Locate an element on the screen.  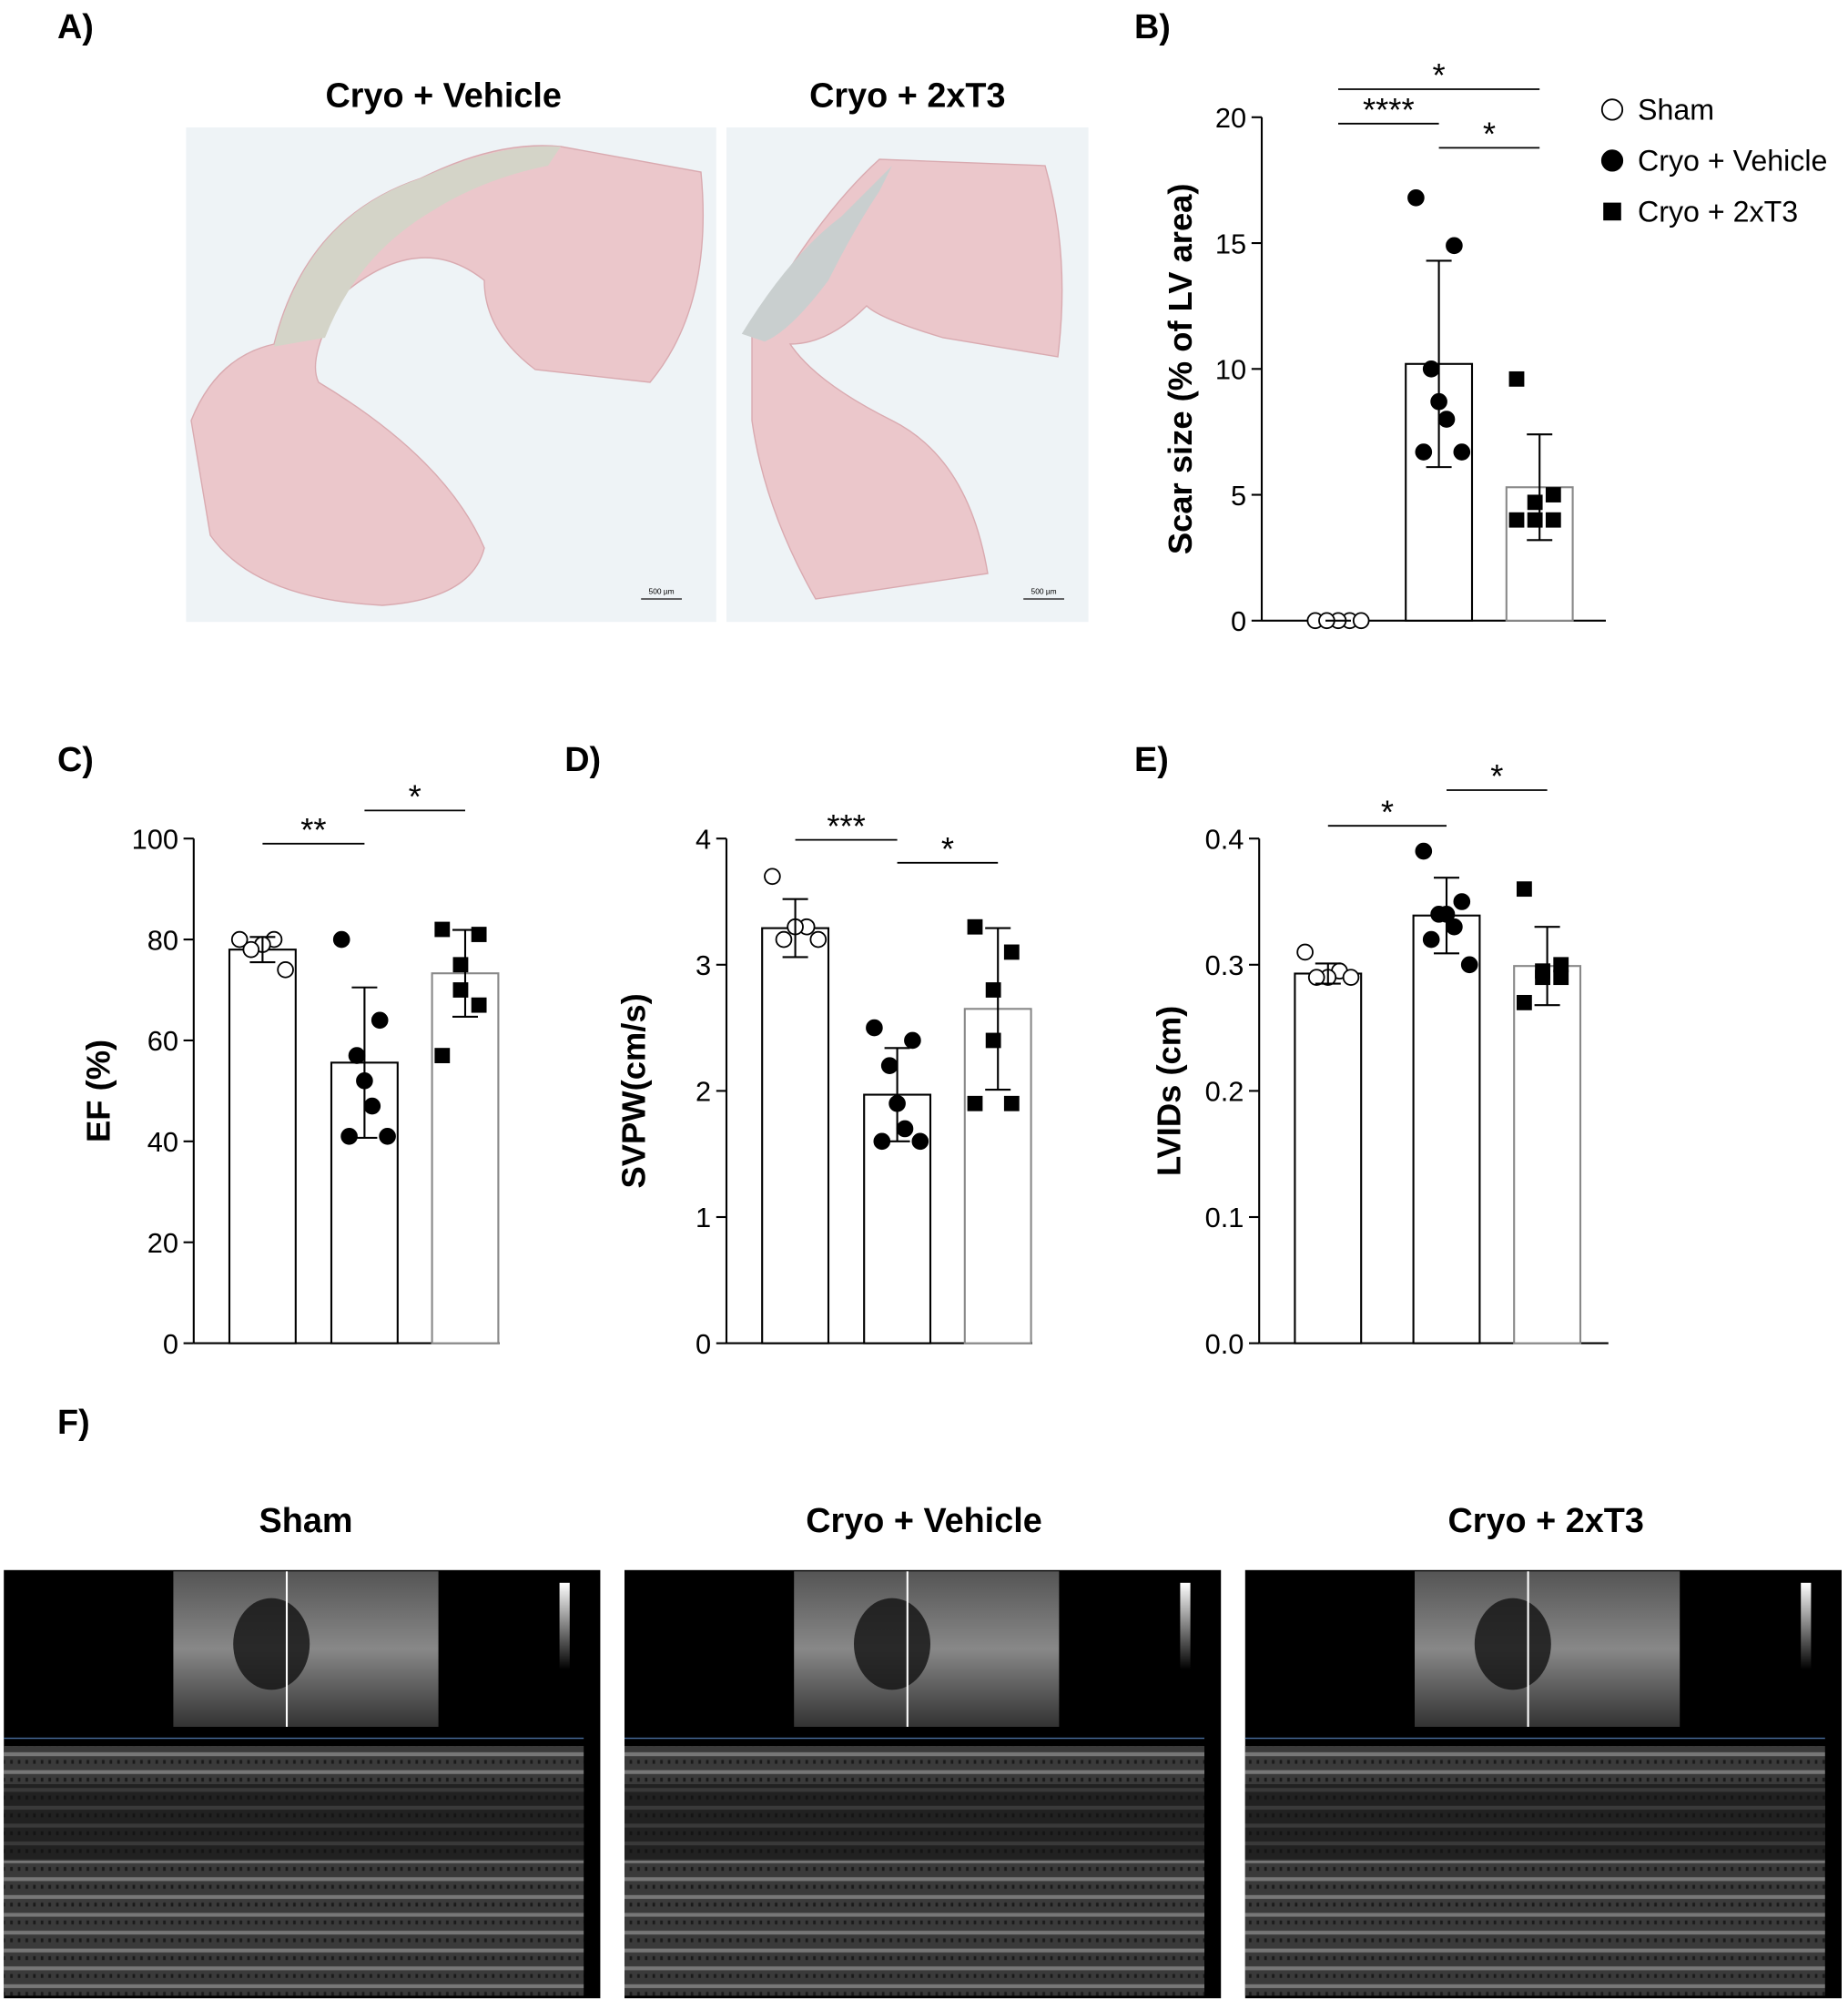
y-tick-label: 0.0 is located at coordinates (1224, 1344).